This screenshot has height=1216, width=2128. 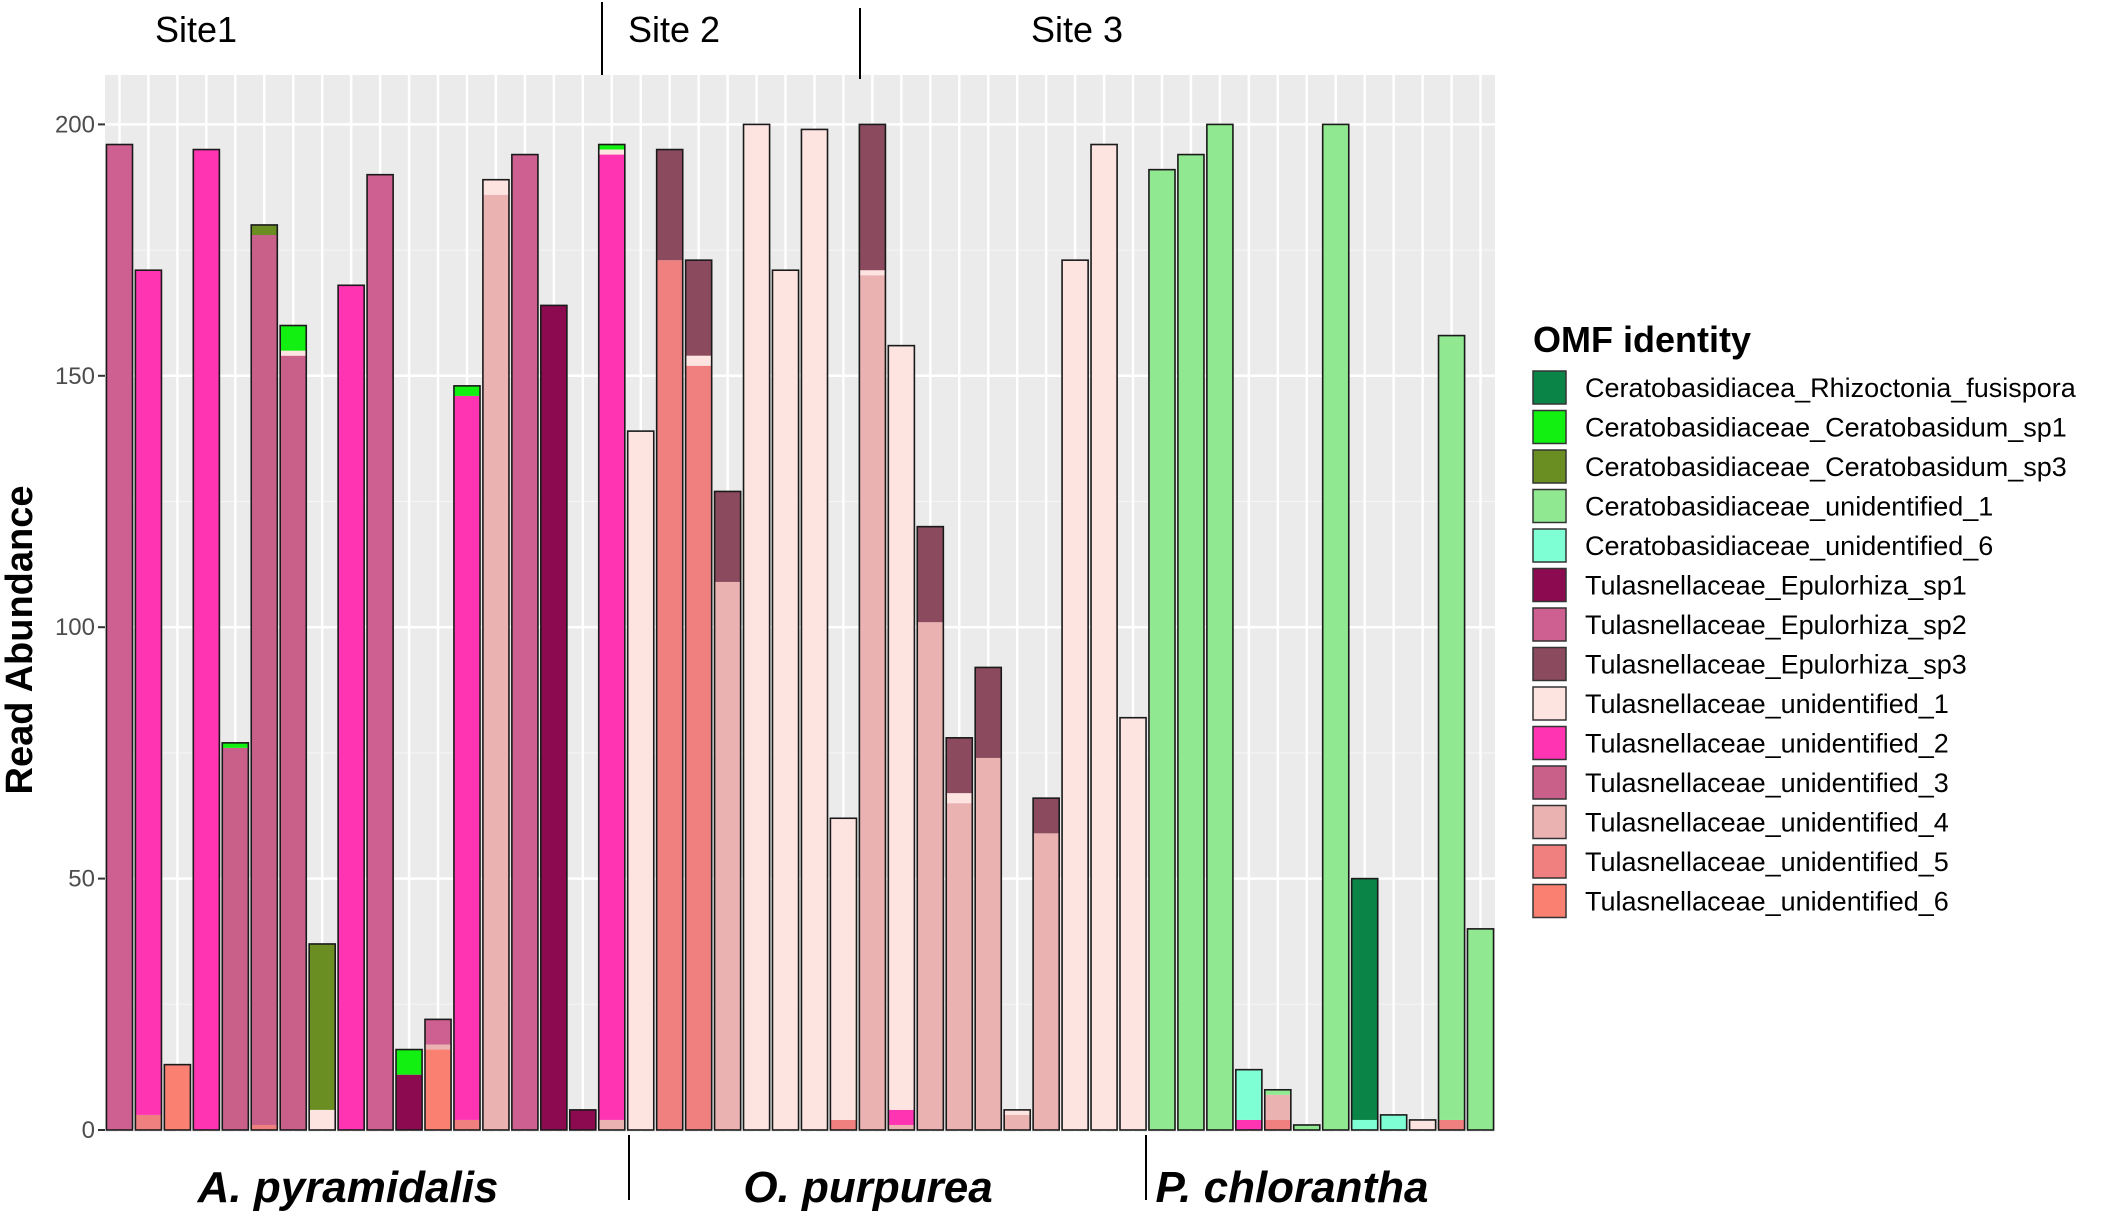 What do you see at coordinates (75, 627) in the screenshot?
I see `y-tick-label: 100` at bounding box center [75, 627].